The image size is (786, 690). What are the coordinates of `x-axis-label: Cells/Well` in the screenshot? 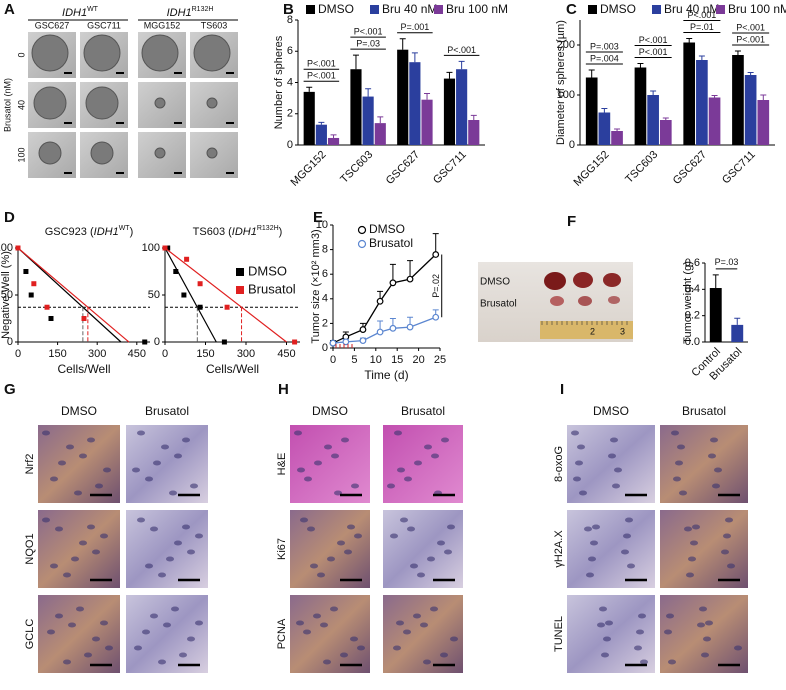 It's located at (232, 369).